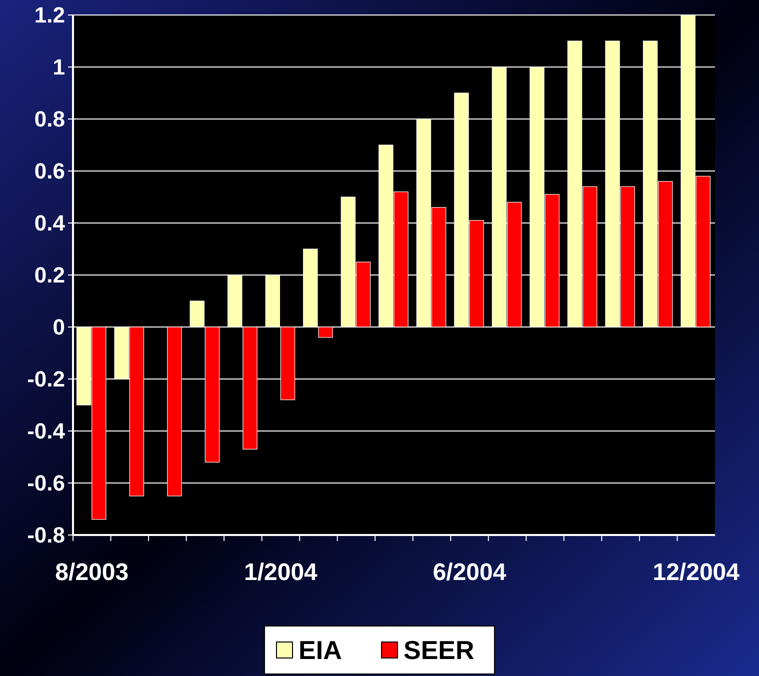  What do you see at coordinates (49, 119) in the screenshot?
I see `y-tick-label: 0.8` at bounding box center [49, 119].